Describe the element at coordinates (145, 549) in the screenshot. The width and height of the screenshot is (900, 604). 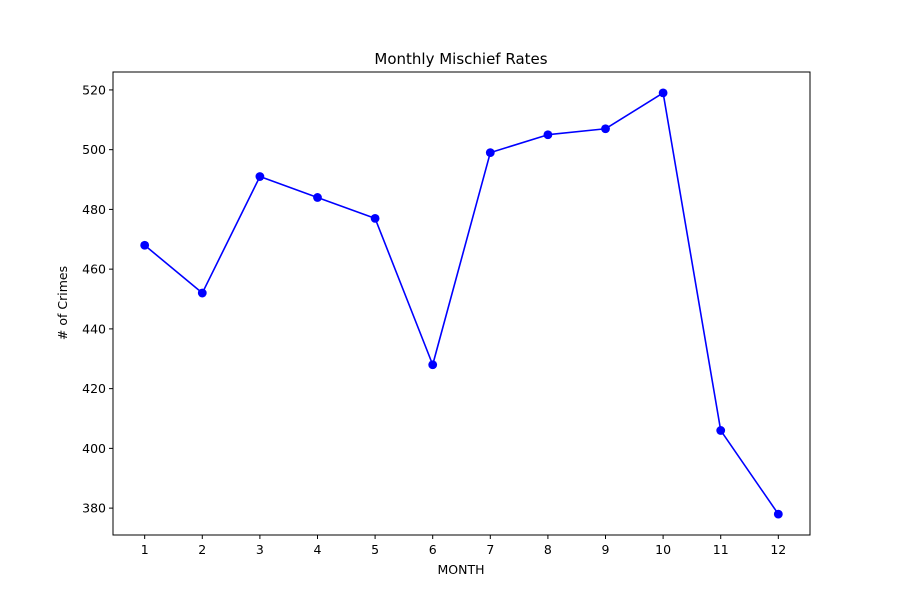
I see `x-tick-label: 1` at that location.